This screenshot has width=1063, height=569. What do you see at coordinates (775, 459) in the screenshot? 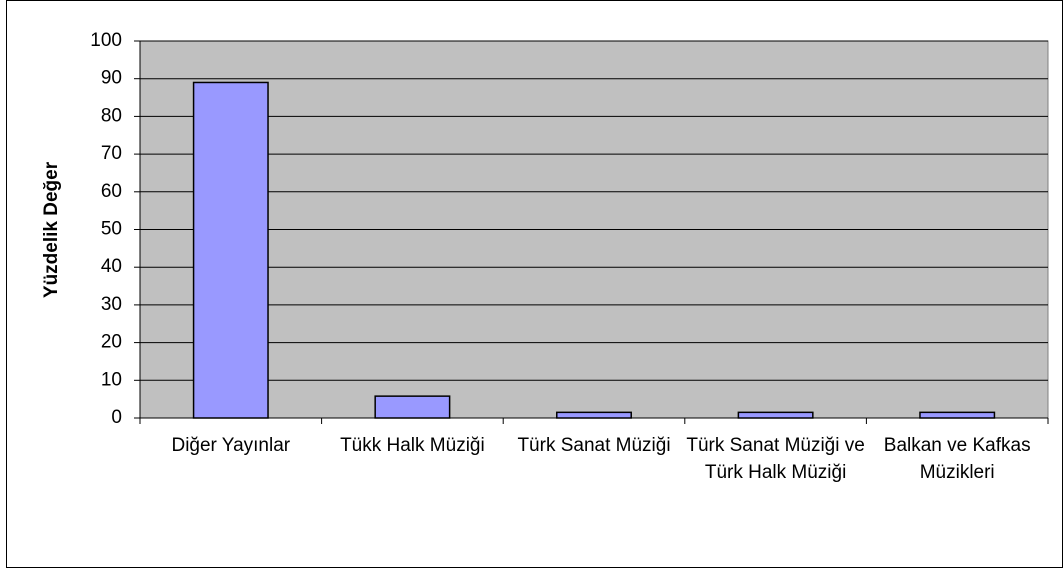
I see `x-tick-label: Türk Sanat Müziği ve Türk Halk Müziği` at bounding box center [775, 459].